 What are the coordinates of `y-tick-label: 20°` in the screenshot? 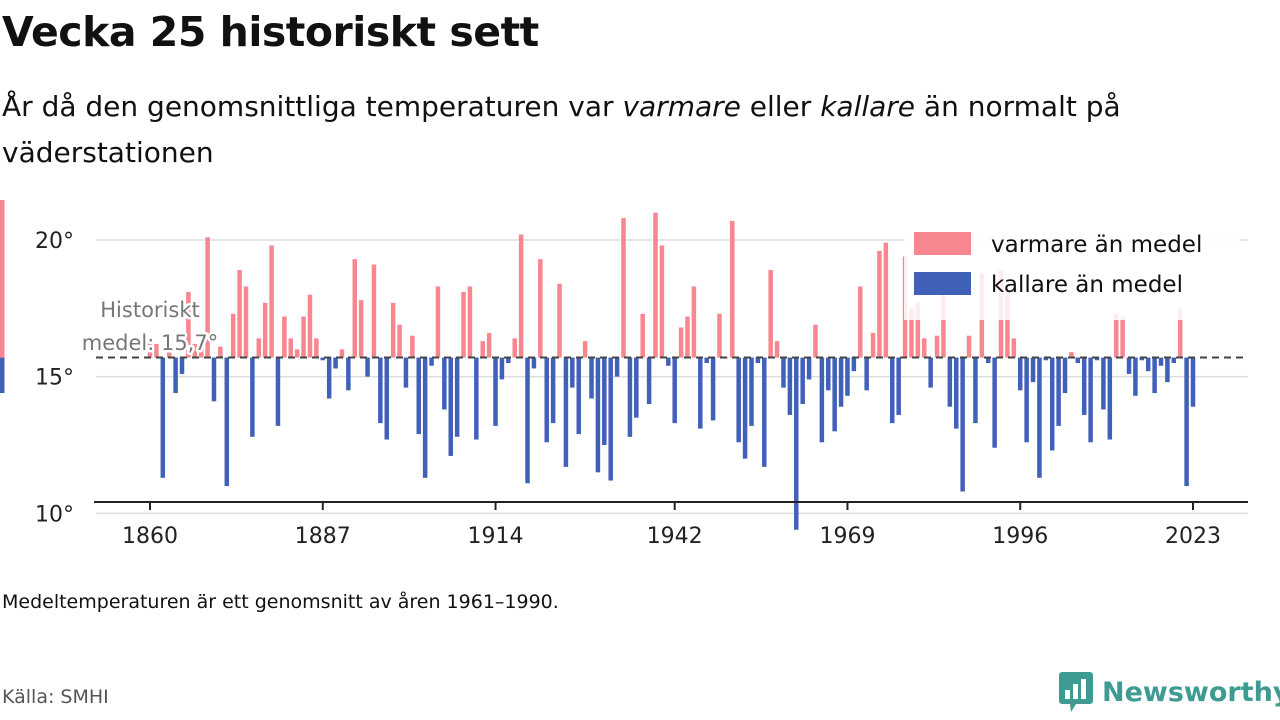 It's located at (54, 241).